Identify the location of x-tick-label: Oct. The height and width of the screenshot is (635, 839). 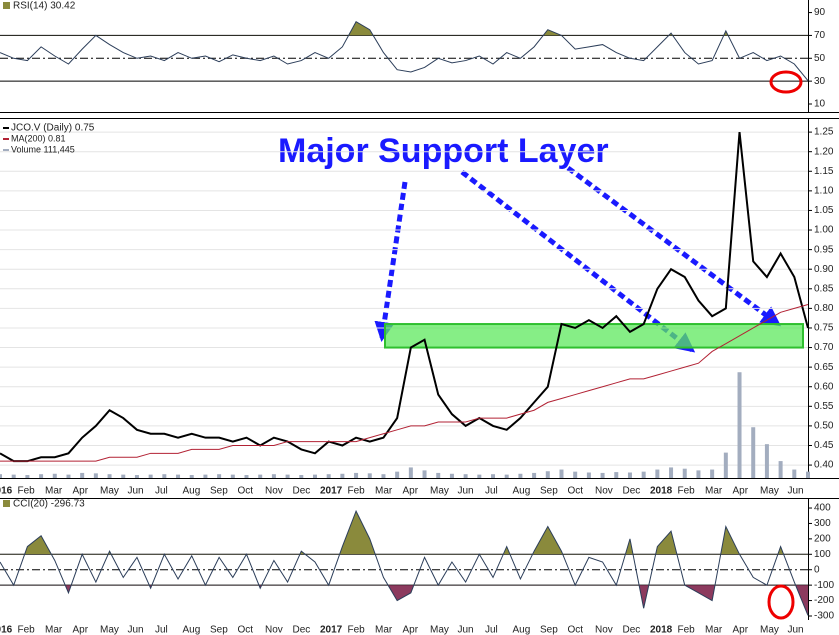
(246, 630).